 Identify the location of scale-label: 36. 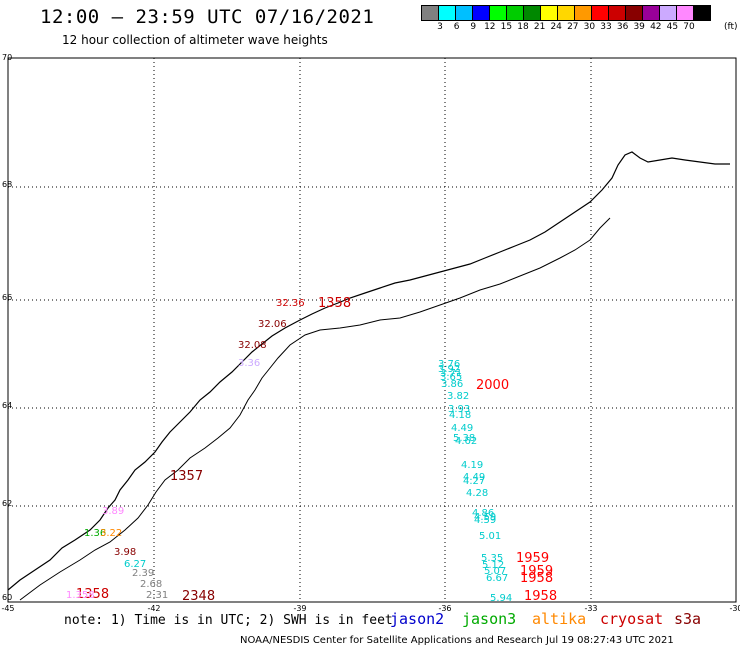
(622, 27).